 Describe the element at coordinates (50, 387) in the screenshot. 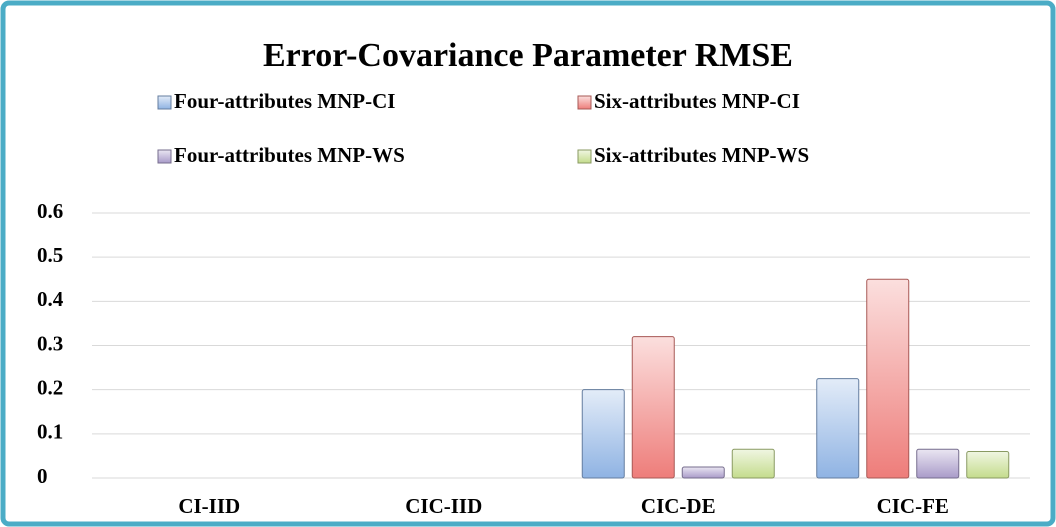

I see `y-tick-label: 0.2` at that location.